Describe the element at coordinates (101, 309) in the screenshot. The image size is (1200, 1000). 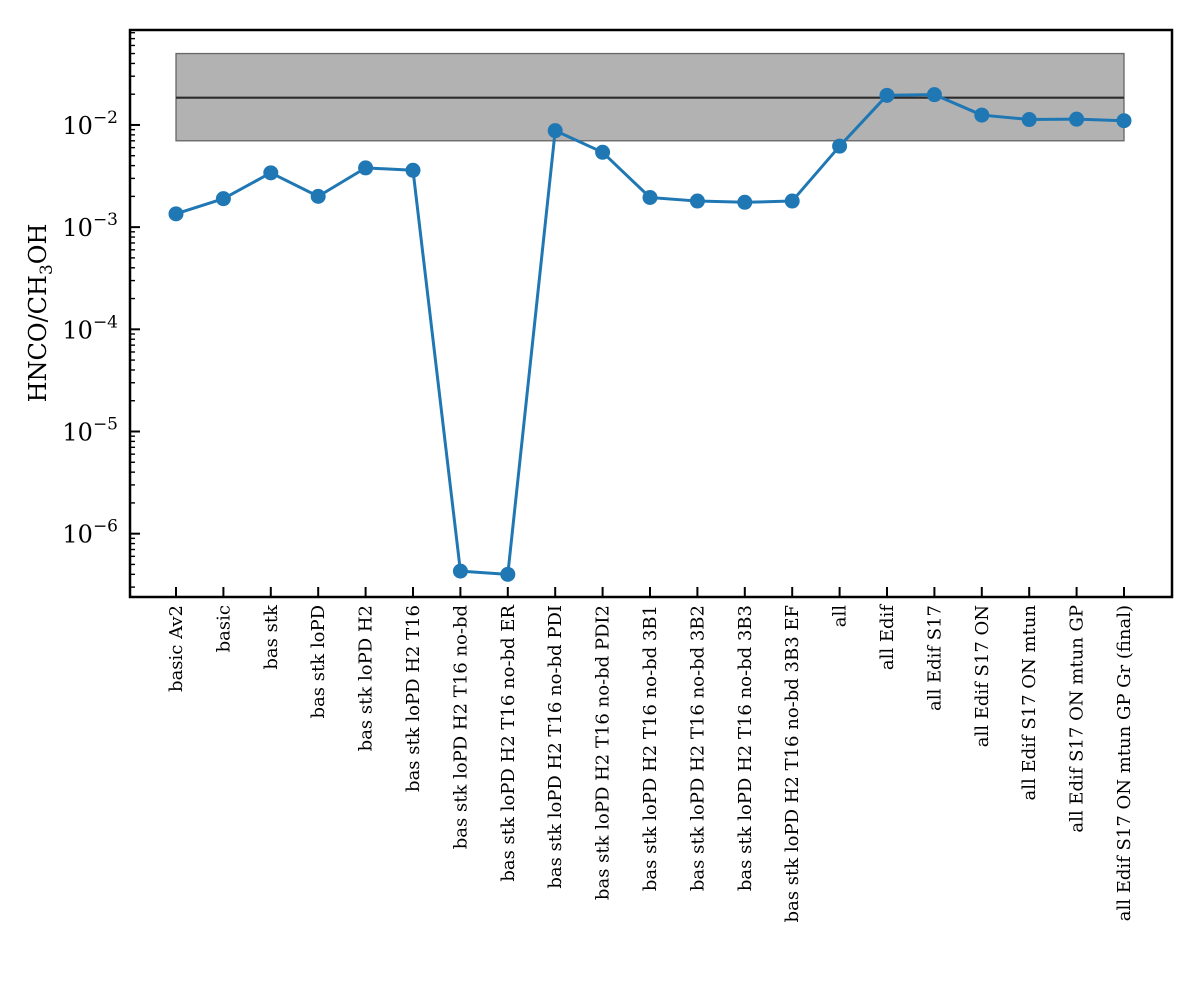
I see `y-axis: 10−610−510−410−310−2` at that location.